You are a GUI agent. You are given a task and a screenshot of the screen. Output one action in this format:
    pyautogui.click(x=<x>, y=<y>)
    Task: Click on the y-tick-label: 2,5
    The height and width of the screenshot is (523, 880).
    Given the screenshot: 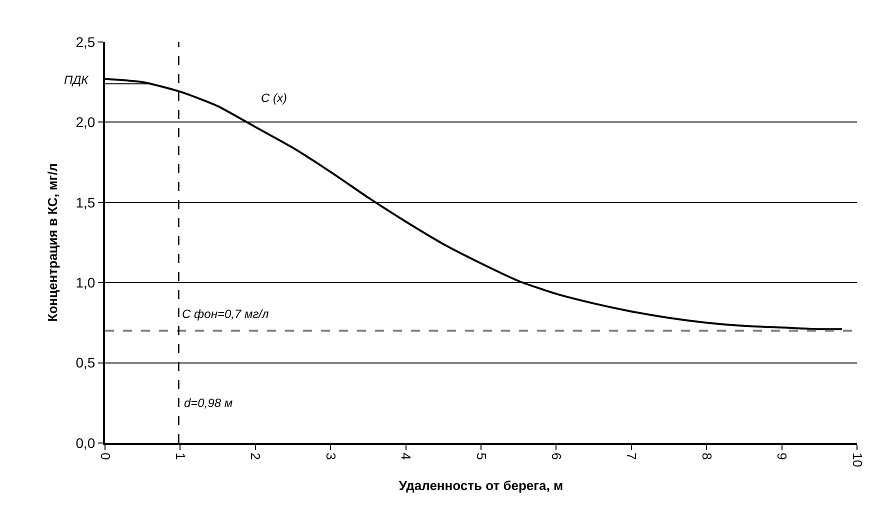 What is the action you would take?
    pyautogui.click(x=86, y=42)
    